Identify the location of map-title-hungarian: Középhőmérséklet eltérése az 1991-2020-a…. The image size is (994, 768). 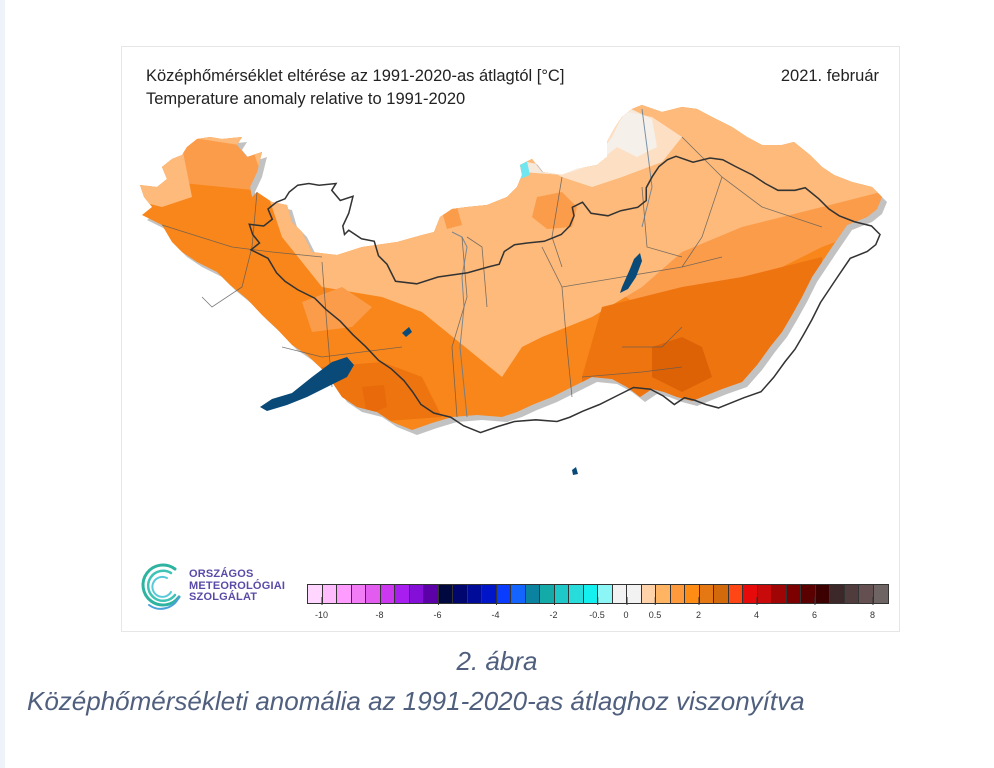
(355, 76).